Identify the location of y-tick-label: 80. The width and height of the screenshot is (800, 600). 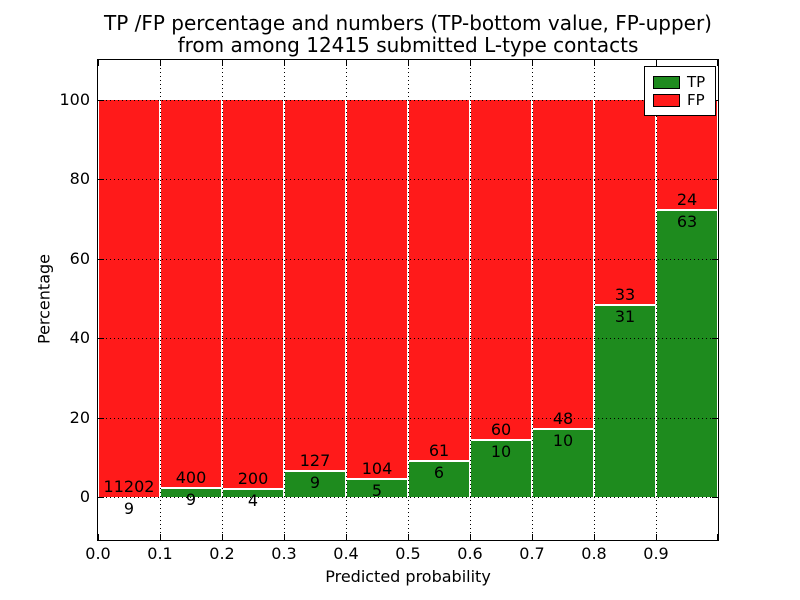
(79, 179).